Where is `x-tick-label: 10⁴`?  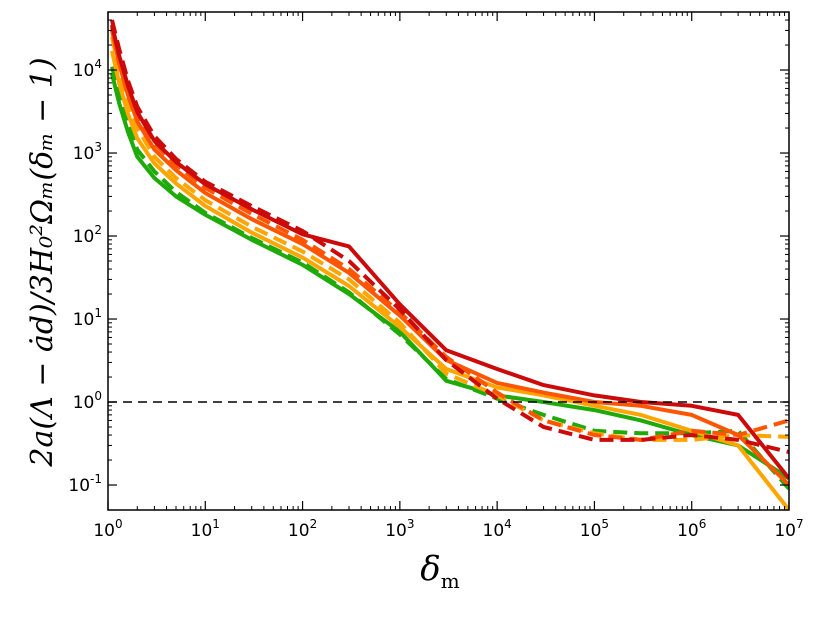 x-tick-label: 10⁴ is located at coordinates (497, 529).